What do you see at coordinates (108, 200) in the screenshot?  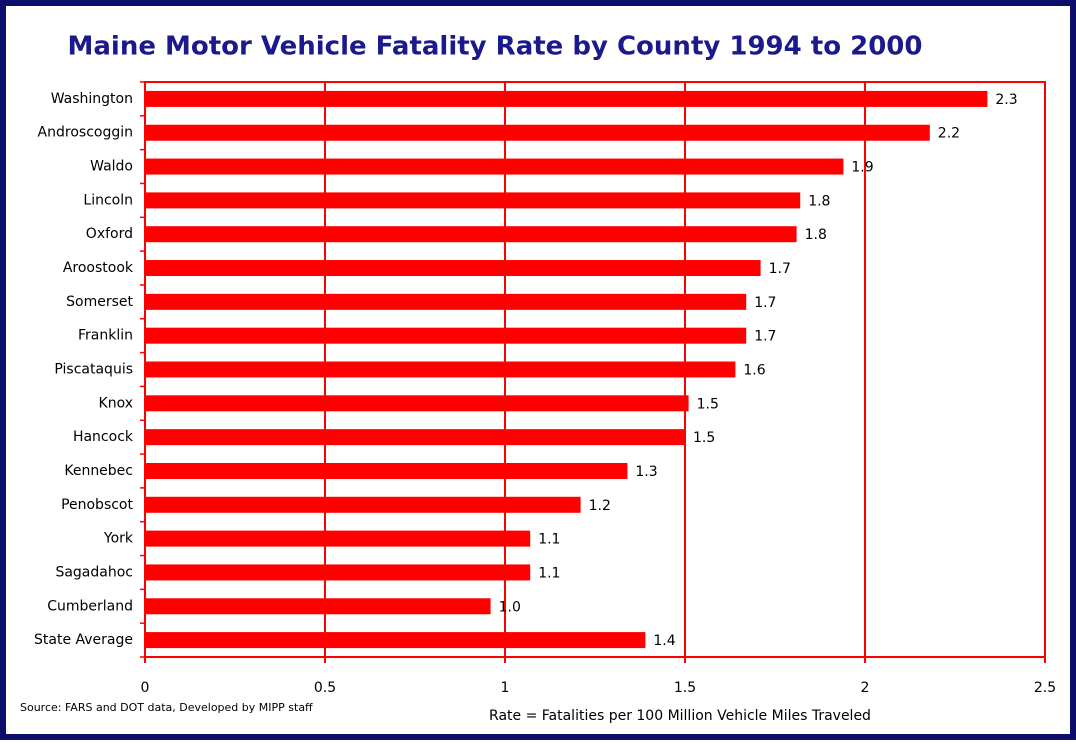 I see `y-tick-label: Lincoln` at bounding box center [108, 200].